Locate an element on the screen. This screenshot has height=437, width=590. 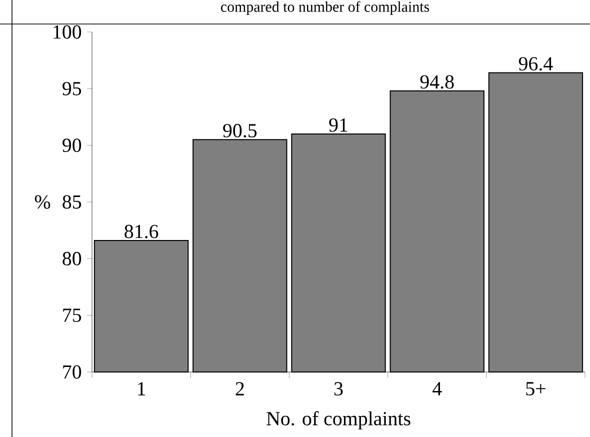
y-tick-label: 90 is located at coordinates (72, 145).